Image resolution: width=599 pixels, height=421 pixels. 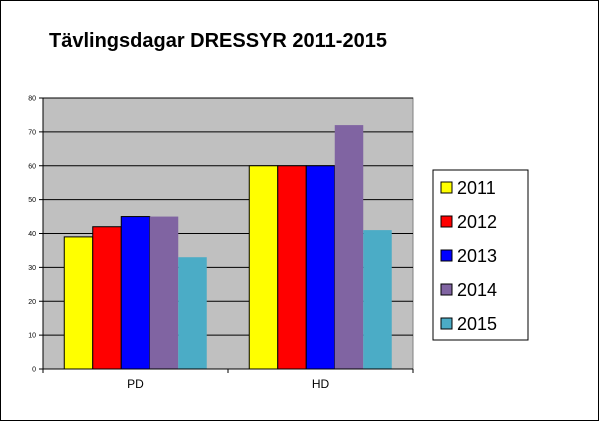 What do you see at coordinates (446, 221) in the screenshot?
I see `legend-swatch-2012` at bounding box center [446, 221].